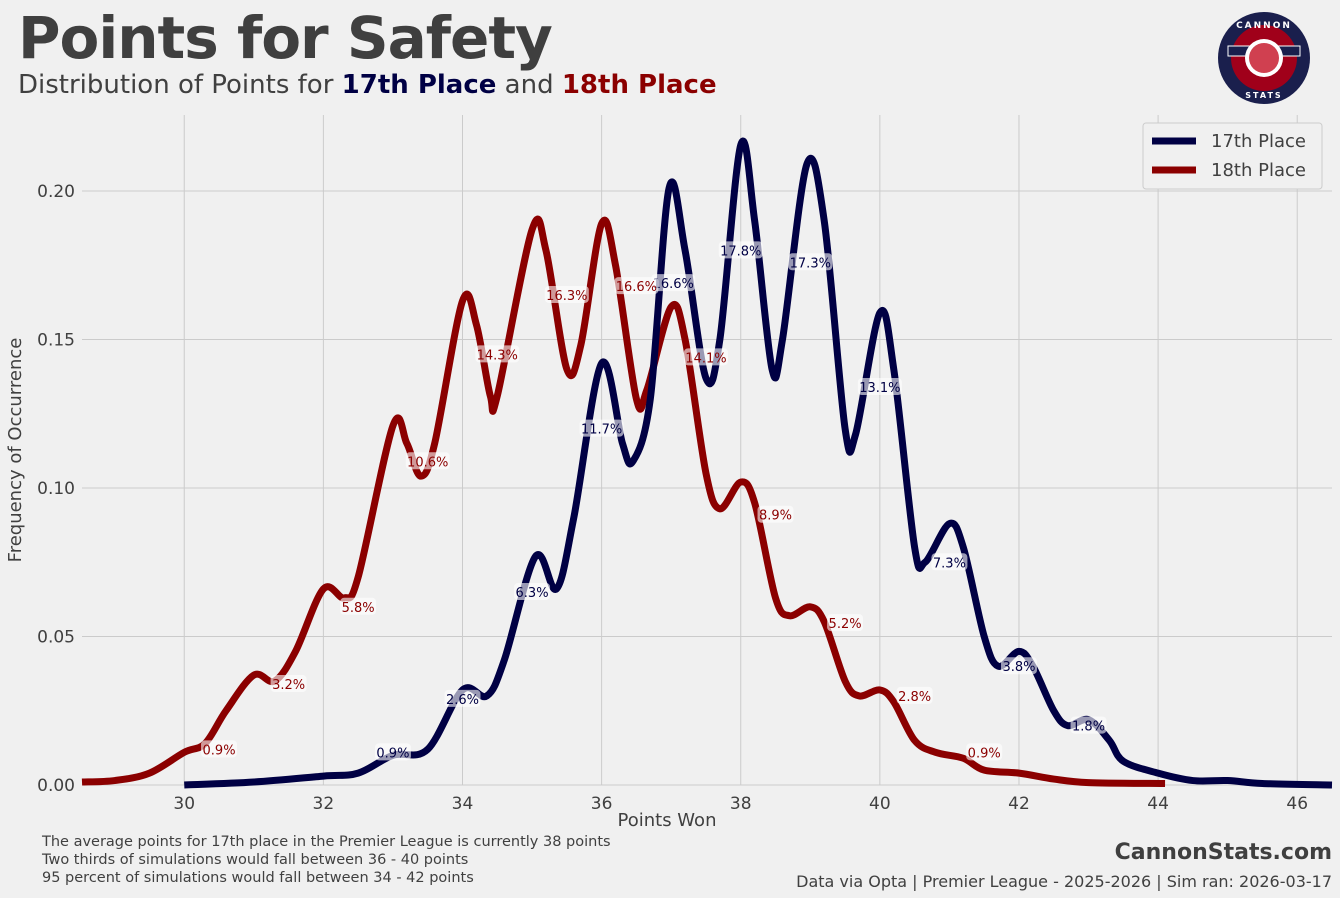  I want to click on data-label: 17.3%, so click(810, 263).